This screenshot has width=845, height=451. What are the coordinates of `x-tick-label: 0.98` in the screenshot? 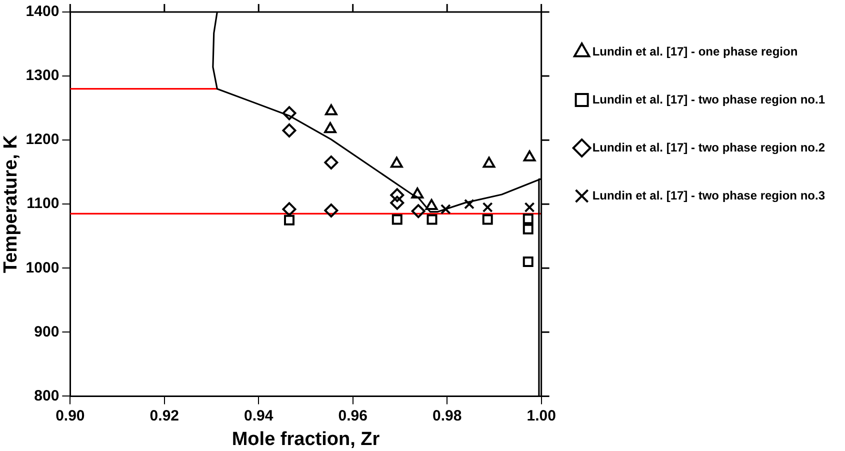 It's located at (447, 415).